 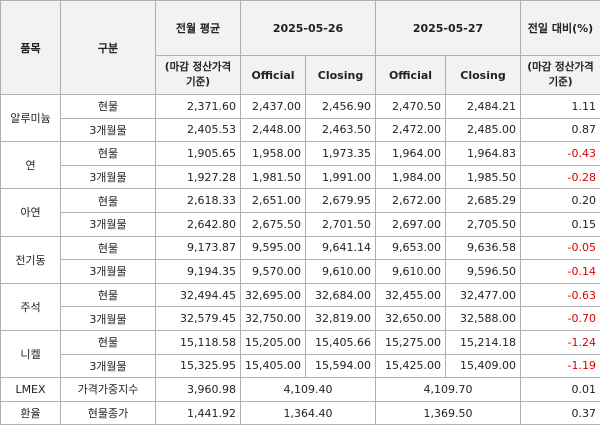 I want to click on value-cell: 2,456.90, so click(x=340, y=106).